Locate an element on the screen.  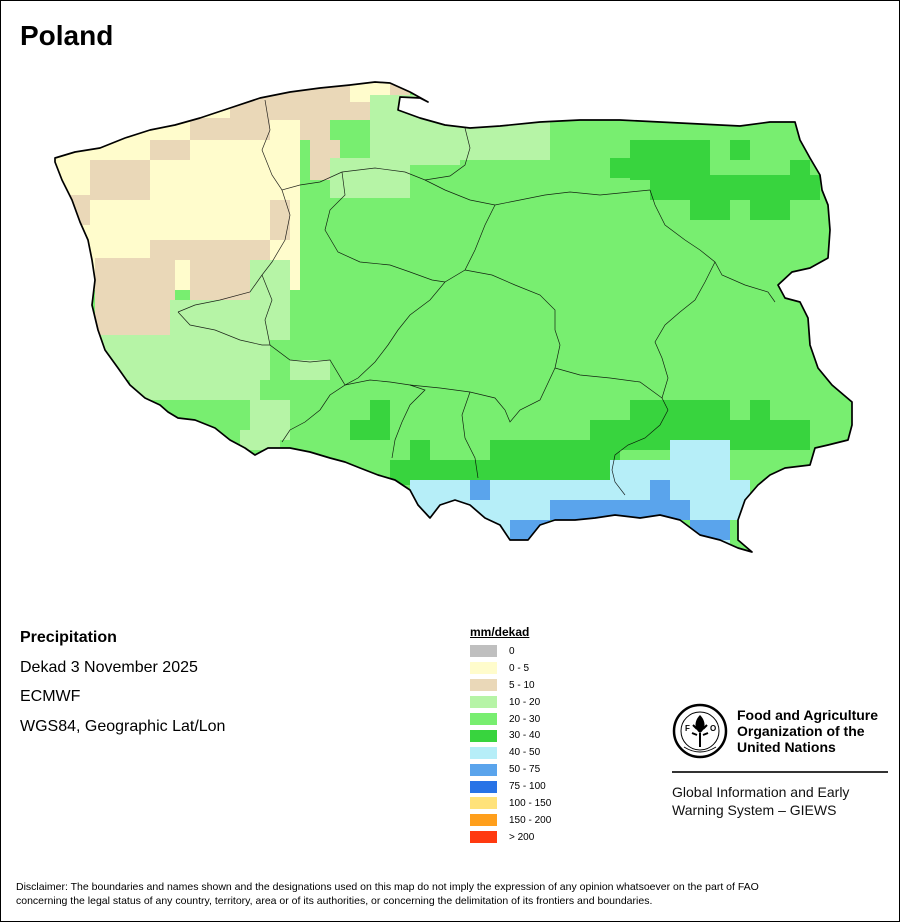
svg-text: F is located at coordinates (687, 728).